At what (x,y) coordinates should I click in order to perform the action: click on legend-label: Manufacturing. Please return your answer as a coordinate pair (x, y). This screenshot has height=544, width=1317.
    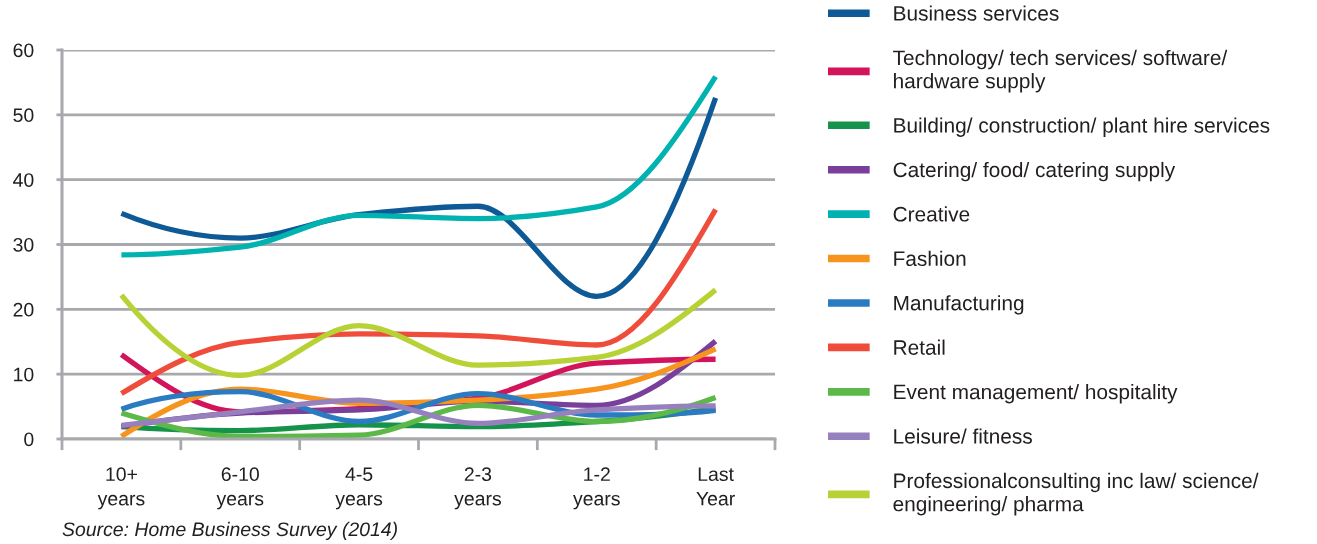
    Looking at the image, I should click on (959, 305).